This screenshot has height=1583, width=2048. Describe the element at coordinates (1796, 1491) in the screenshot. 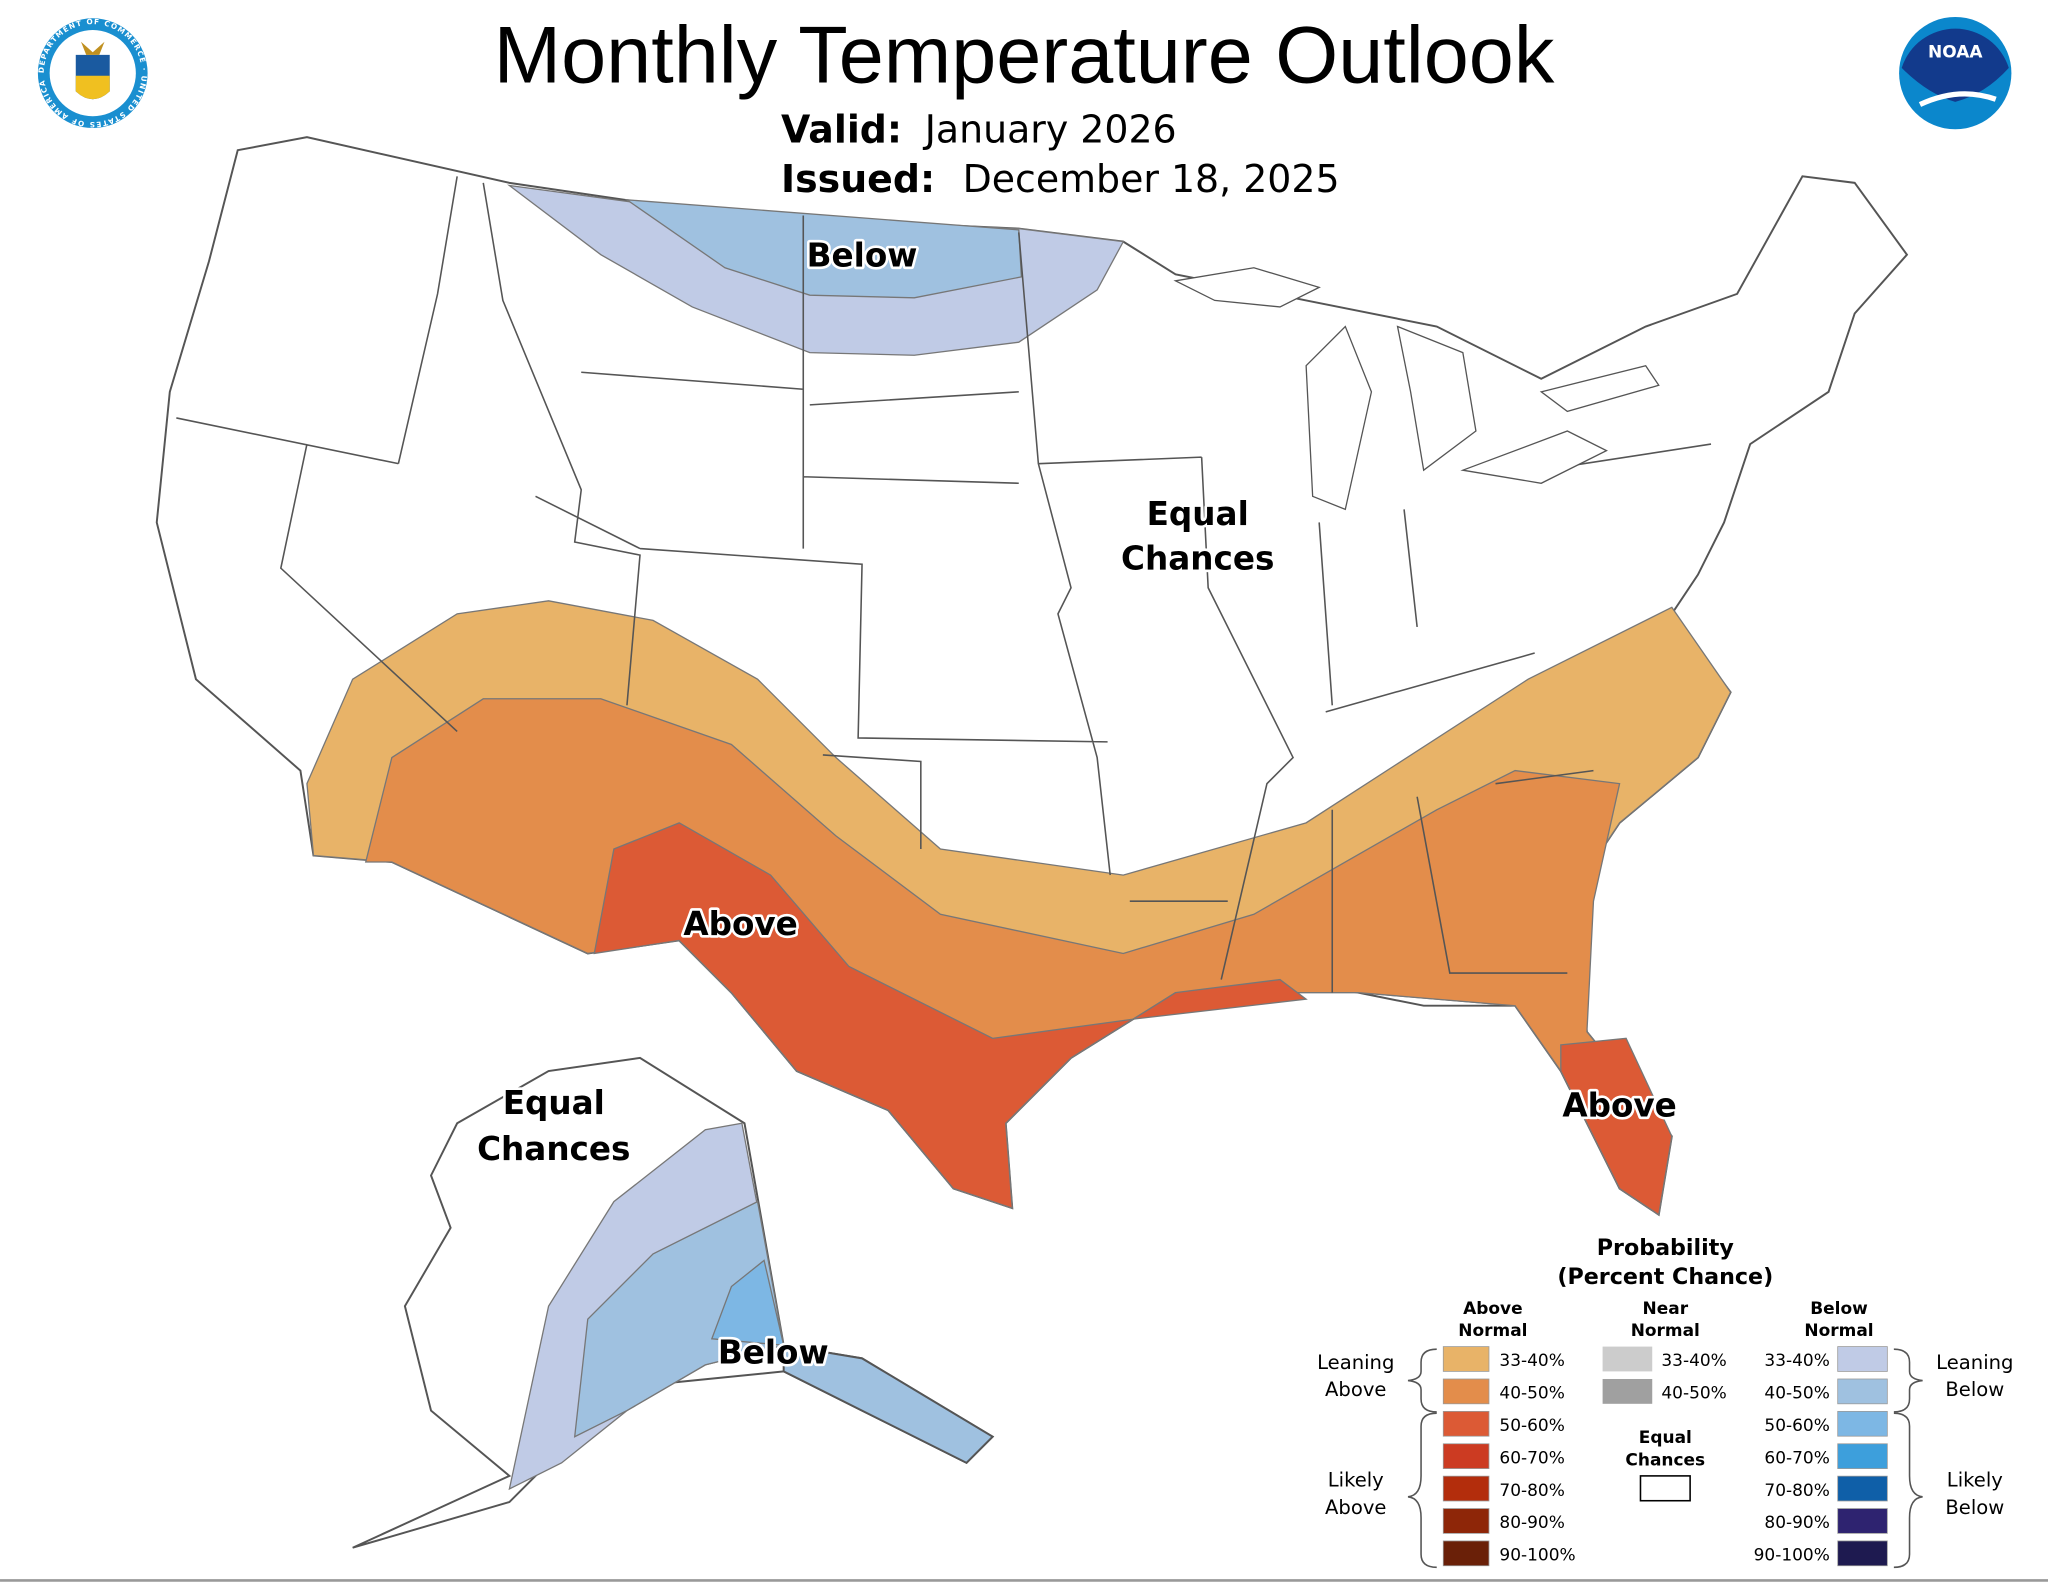

I see `below-swatch-label: 70-80%` at that location.